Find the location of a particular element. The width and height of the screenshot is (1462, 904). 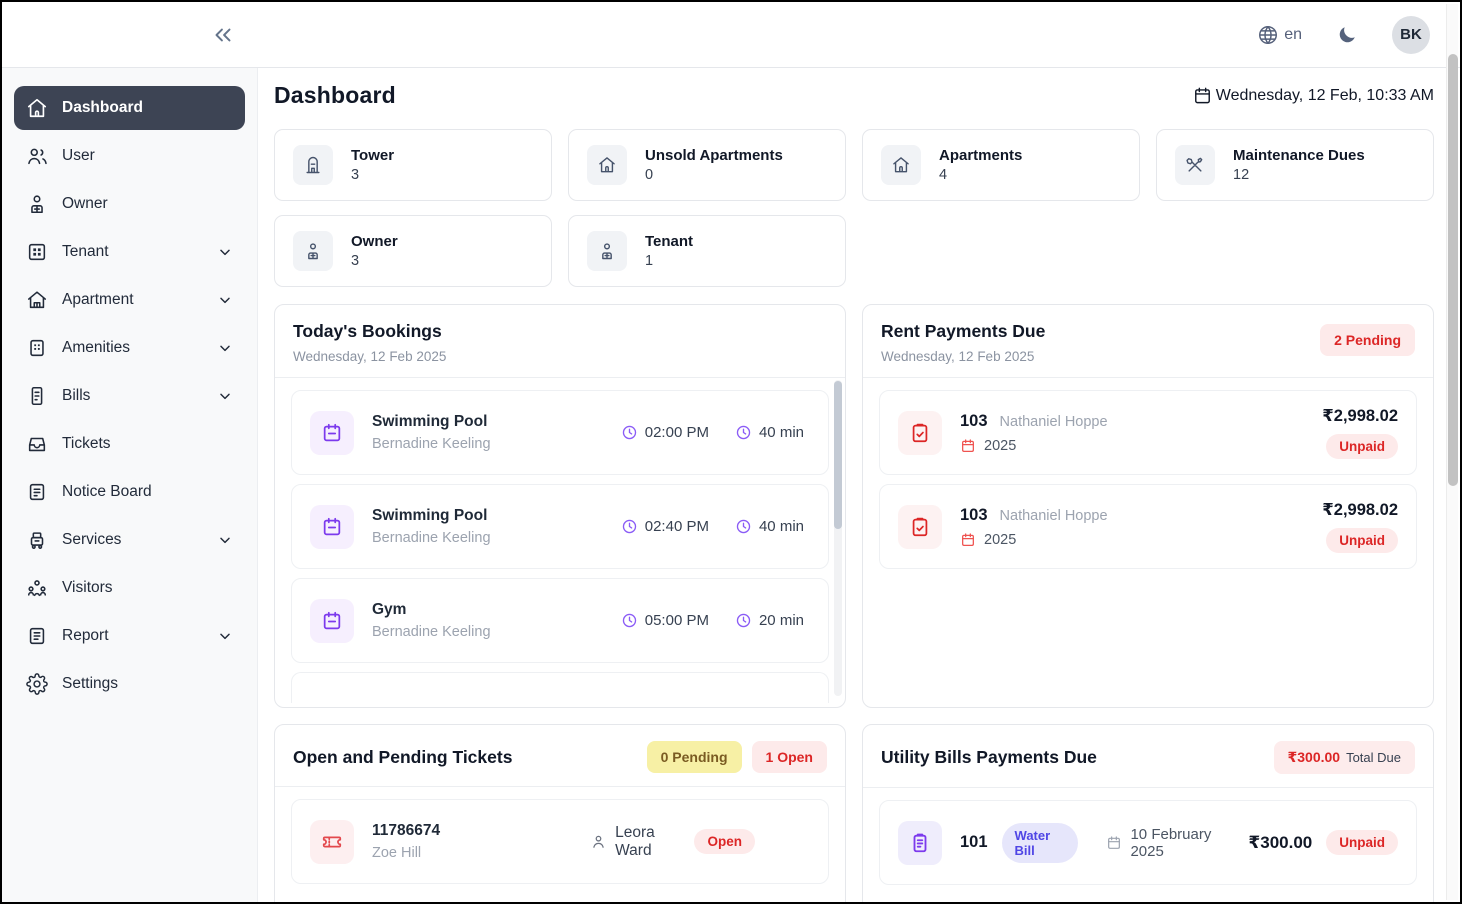

panel-subtitle: Wednesday, 12 Feb 2025 is located at coordinates (370, 356).